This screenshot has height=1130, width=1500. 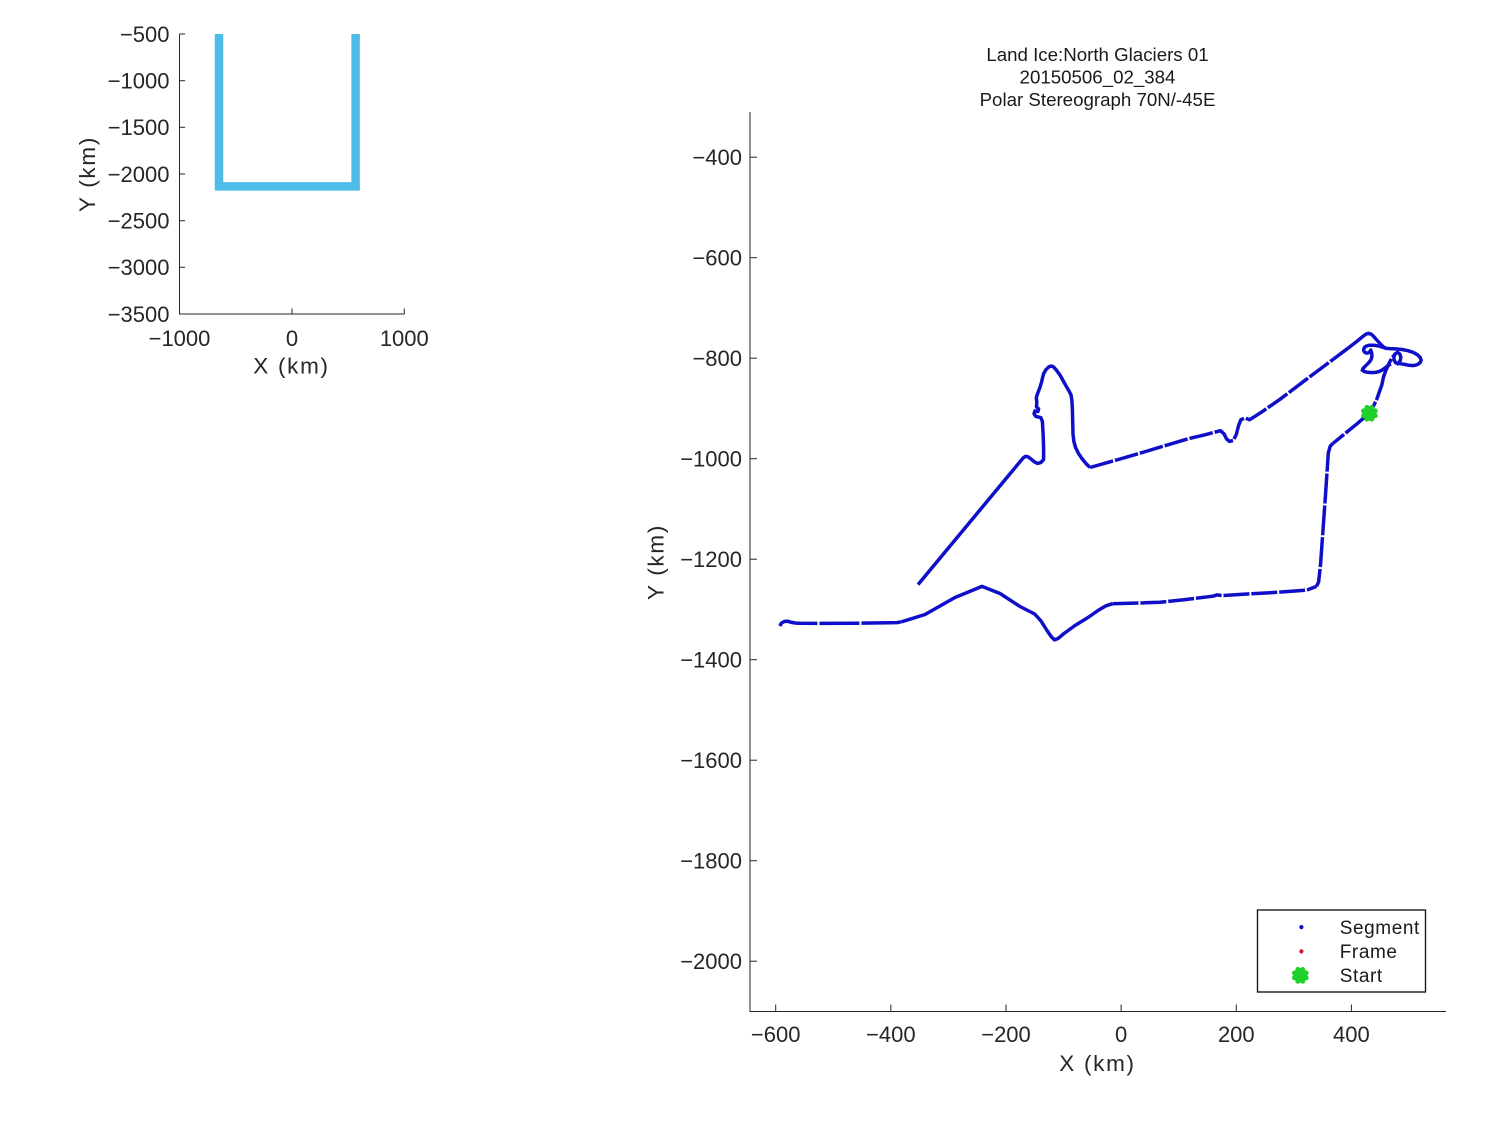 What do you see at coordinates (1006, 1034) in the screenshot?
I see `svg-text: −200` at bounding box center [1006, 1034].